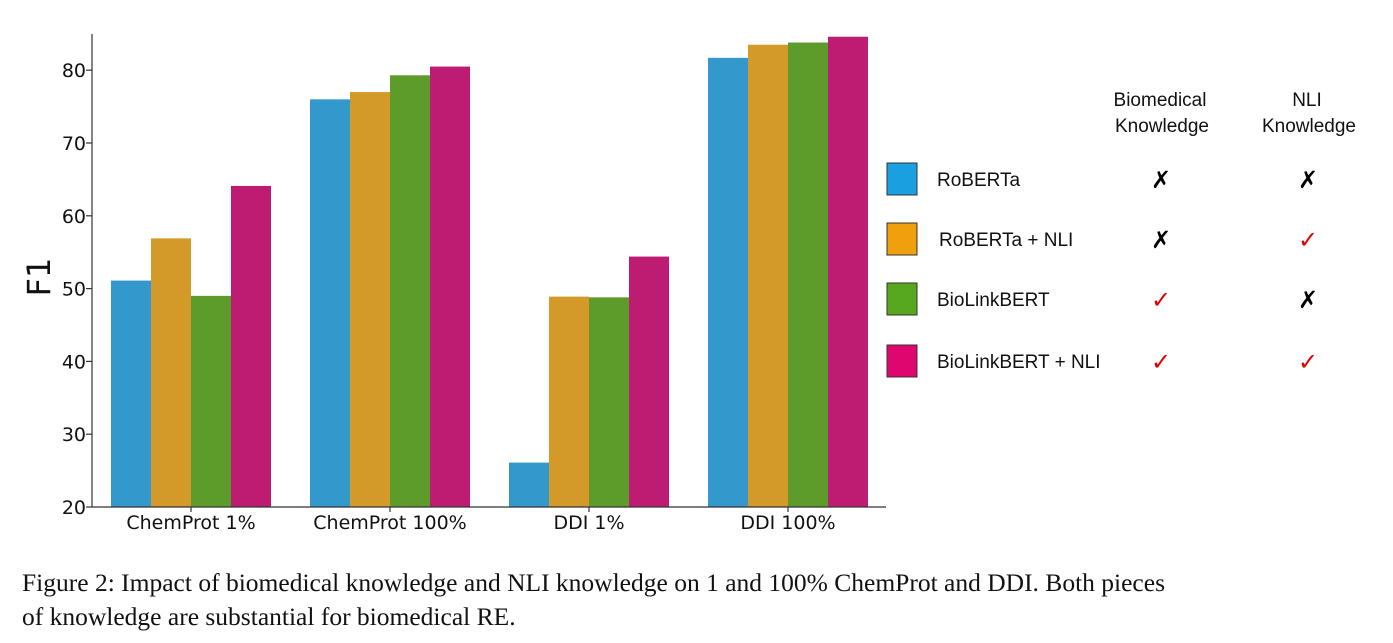  What do you see at coordinates (1019, 362) in the screenshot?
I see `legend-label: BioLinkBERT + NLI` at bounding box center [1019, 362].